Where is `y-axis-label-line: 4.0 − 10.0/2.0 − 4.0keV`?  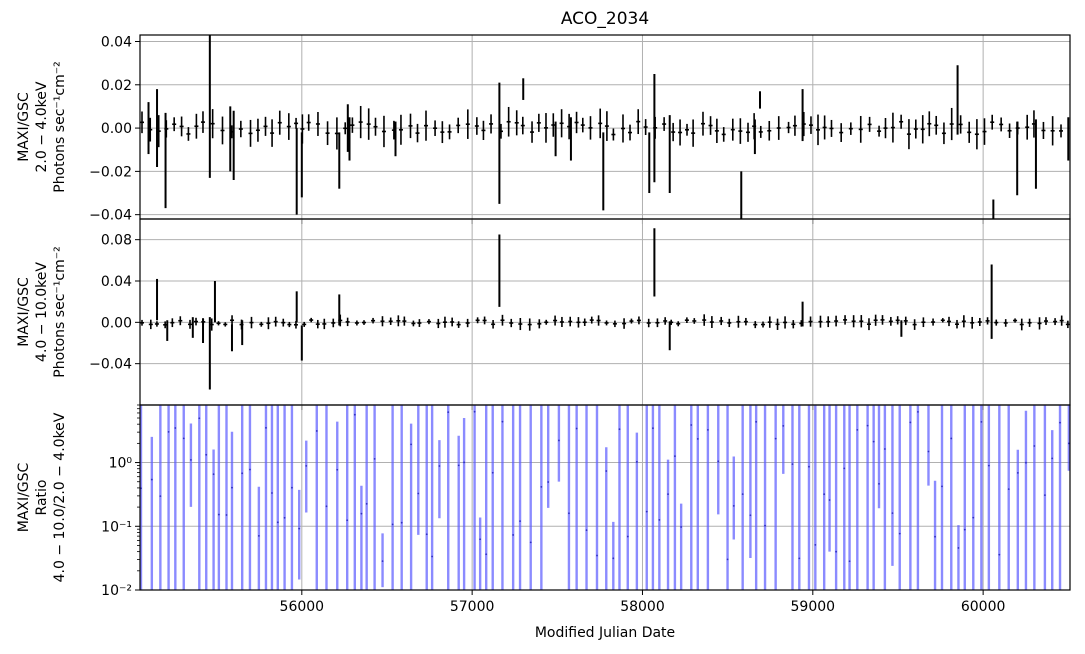
y-axis-label-line: 4.0 − 10.0/2.0 − 4.0keV is located at coordinates (60, 497).